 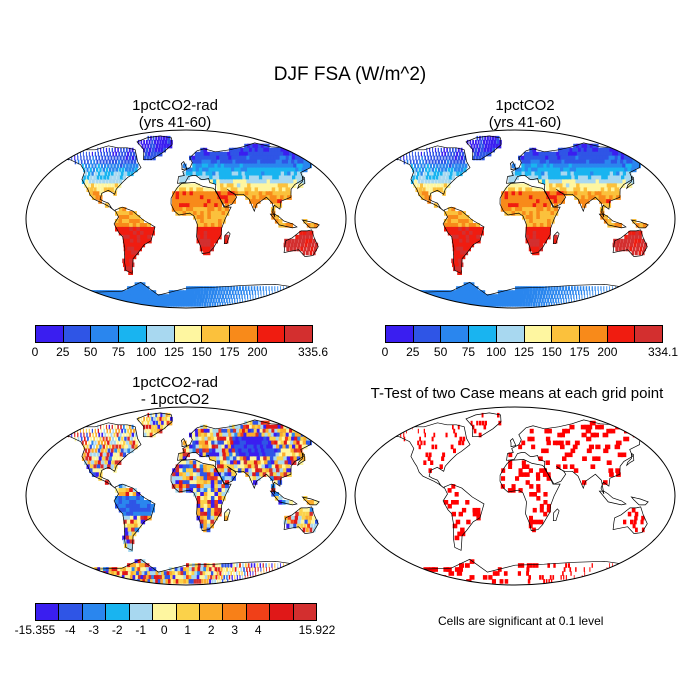 What do you see at coordinates (440, 352) in the screenshot?
I see `colorbar-tick-label: 50` at bounding box center [440, 352].